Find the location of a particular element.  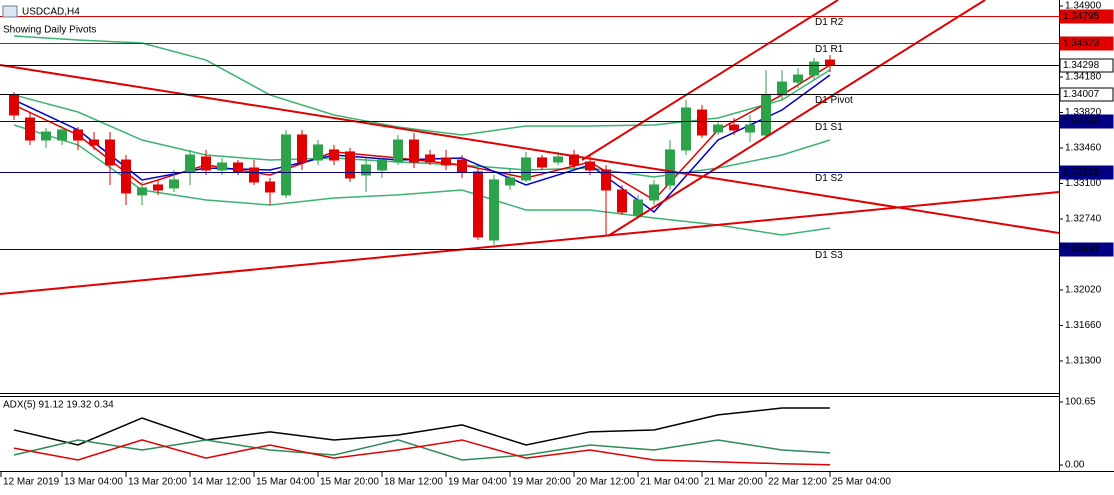

x-tick-label: 12 Mar 2019 is located at coordinates (31, 482).